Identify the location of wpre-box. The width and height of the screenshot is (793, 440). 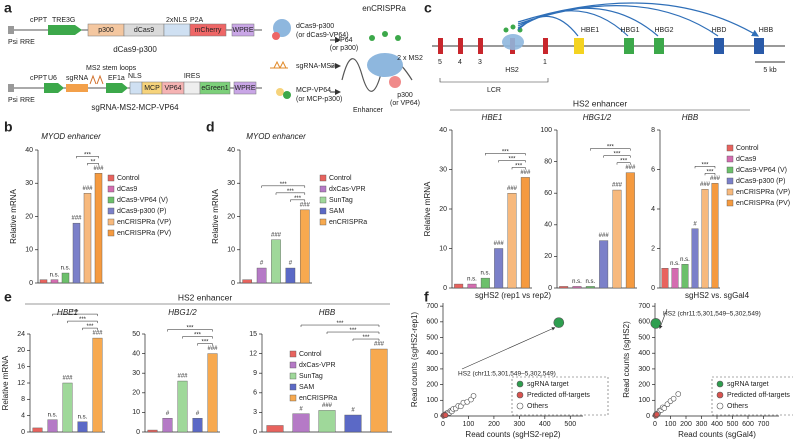
(243, 30).